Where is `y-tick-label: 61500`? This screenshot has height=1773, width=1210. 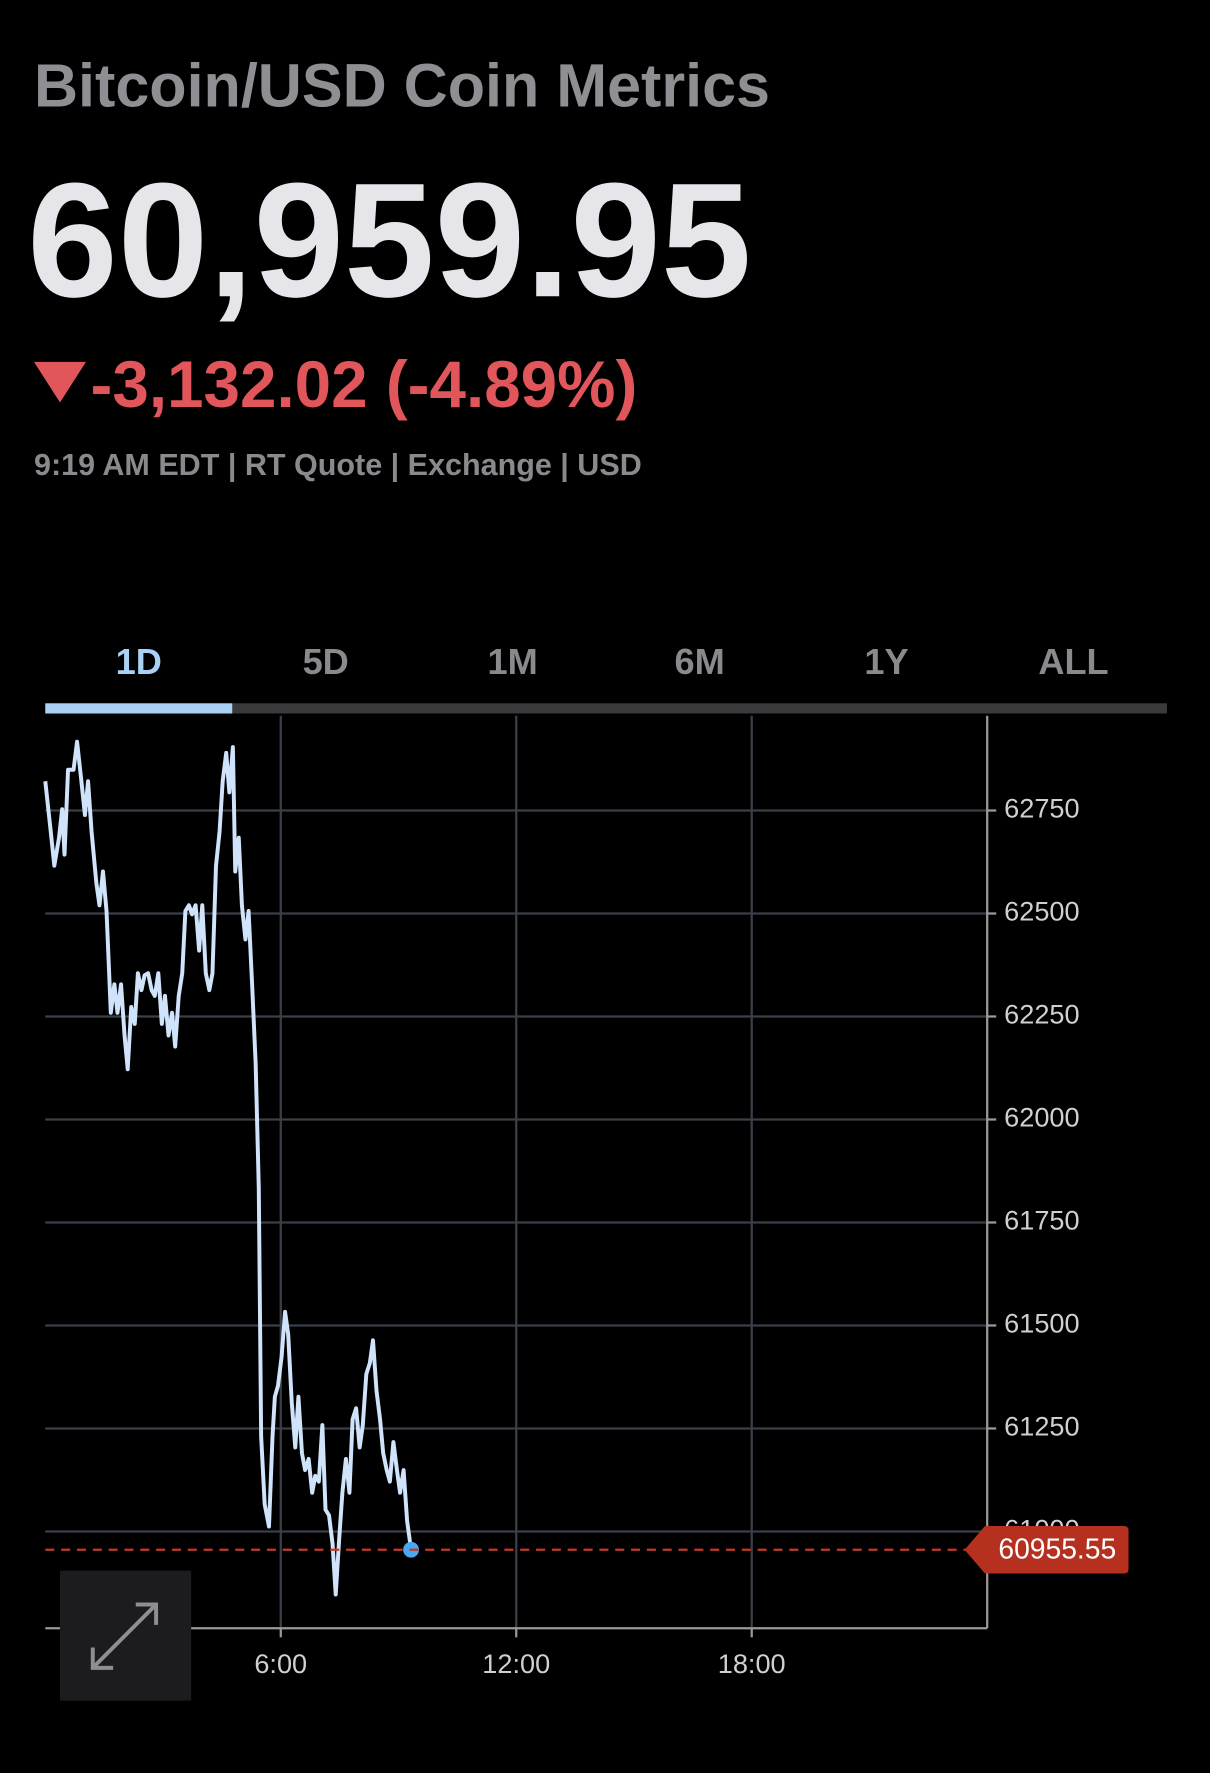
y-tick-label: 61500 is located at coordinates (1041, 1323).